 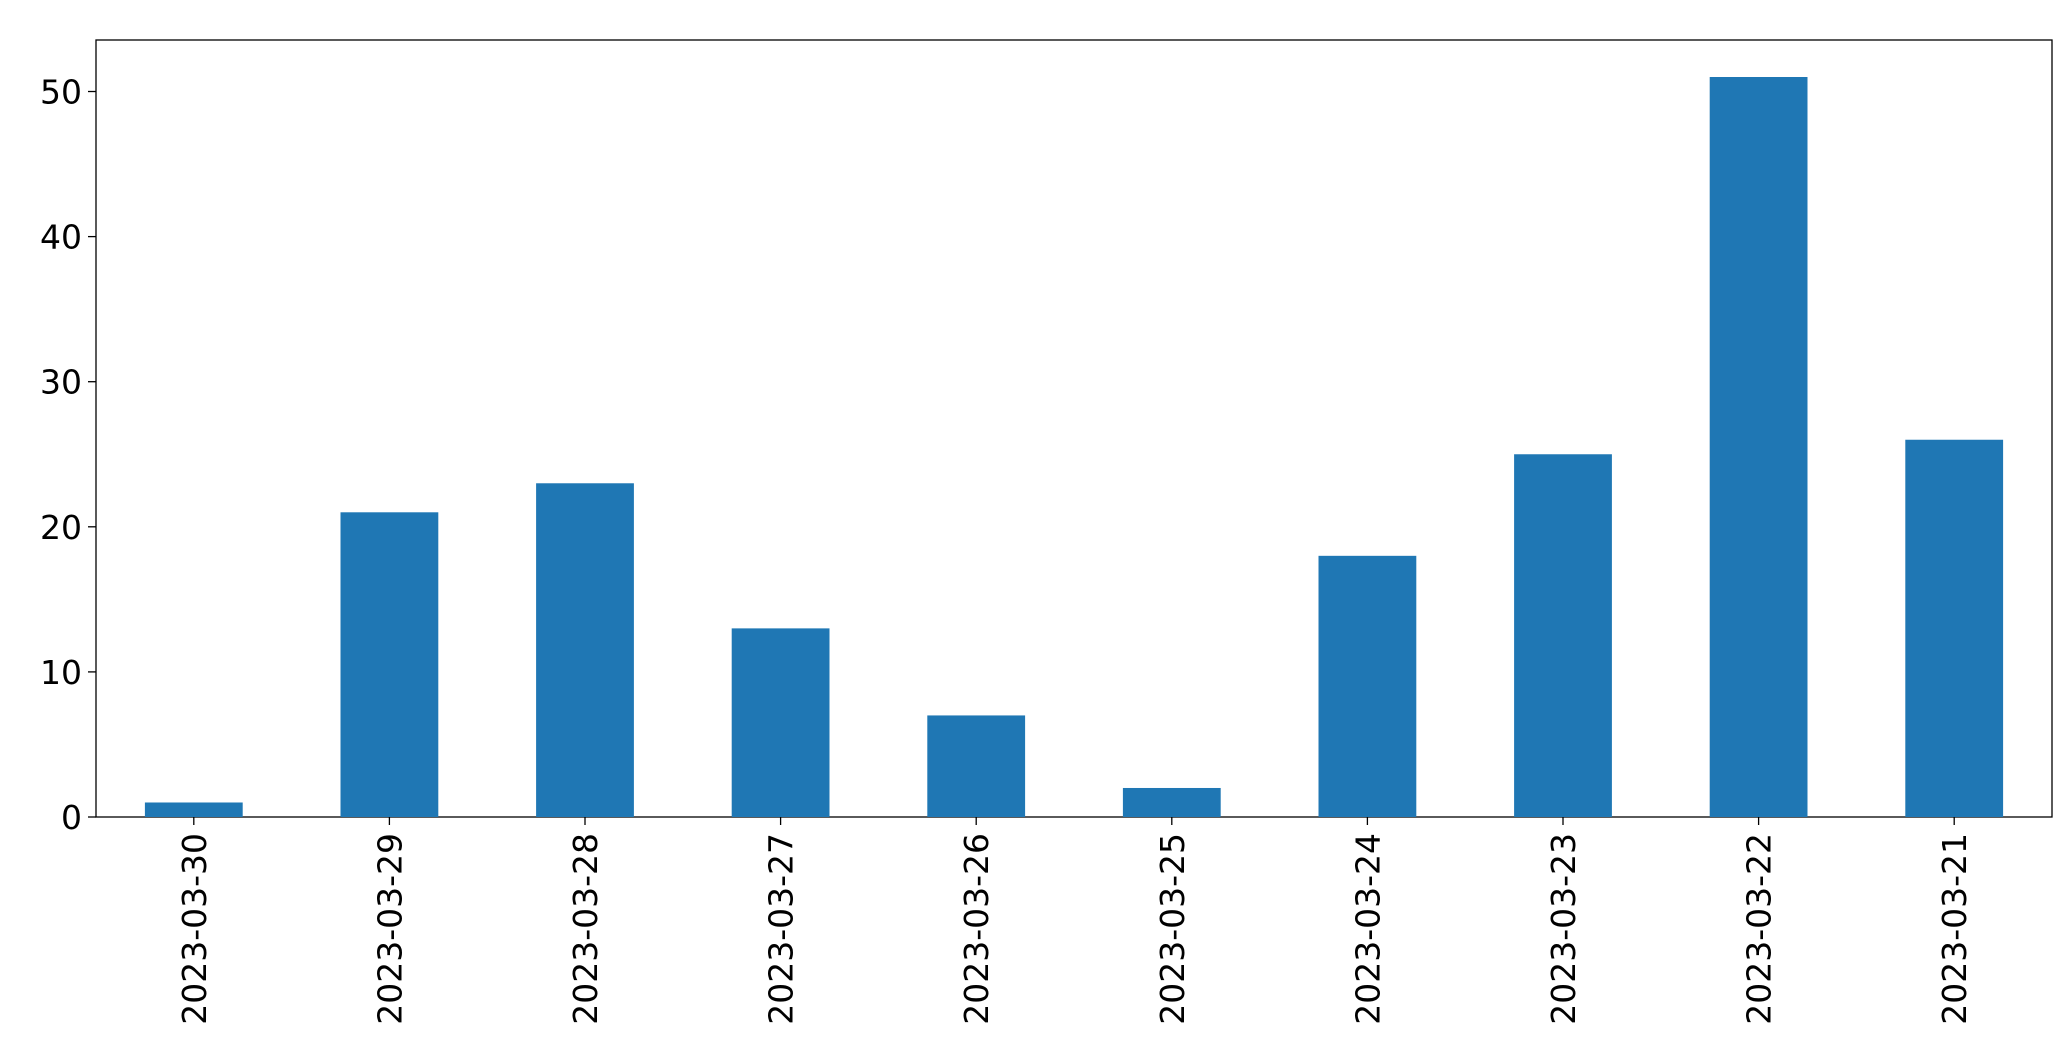 What do you see at coordinates (585, 929) in the screenshot?
I see `x-tick-label: 2023-03-28` at bounding box center [585, 929].